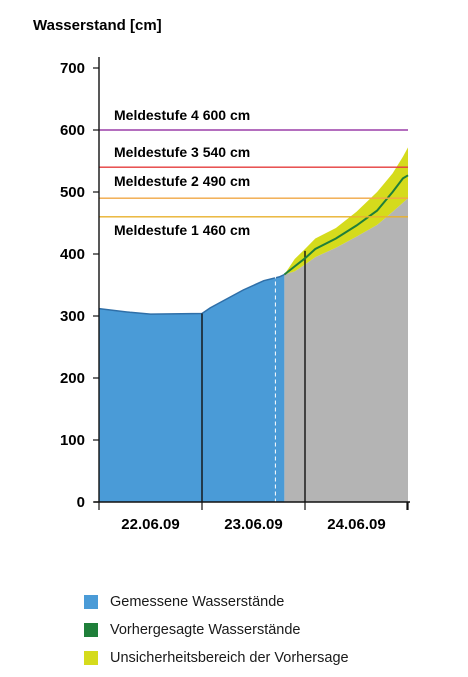 The image size is (468, 677). What do you see at coordinates (91, 630) in the screenshot?
I see `legend-swatch-forecast` at bounding box center [91, 630].